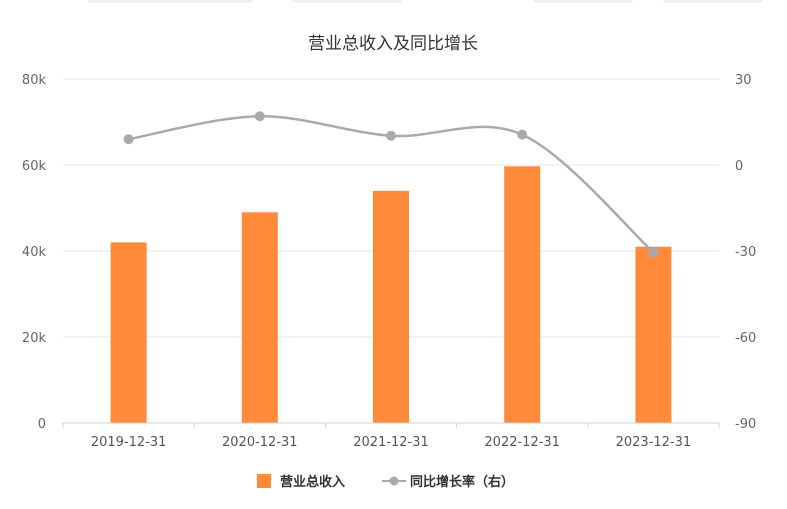  Describe the element at coordinates (312, 482) in the screenshot. I see `legend-revenue-label: 营业总收入` at that location.